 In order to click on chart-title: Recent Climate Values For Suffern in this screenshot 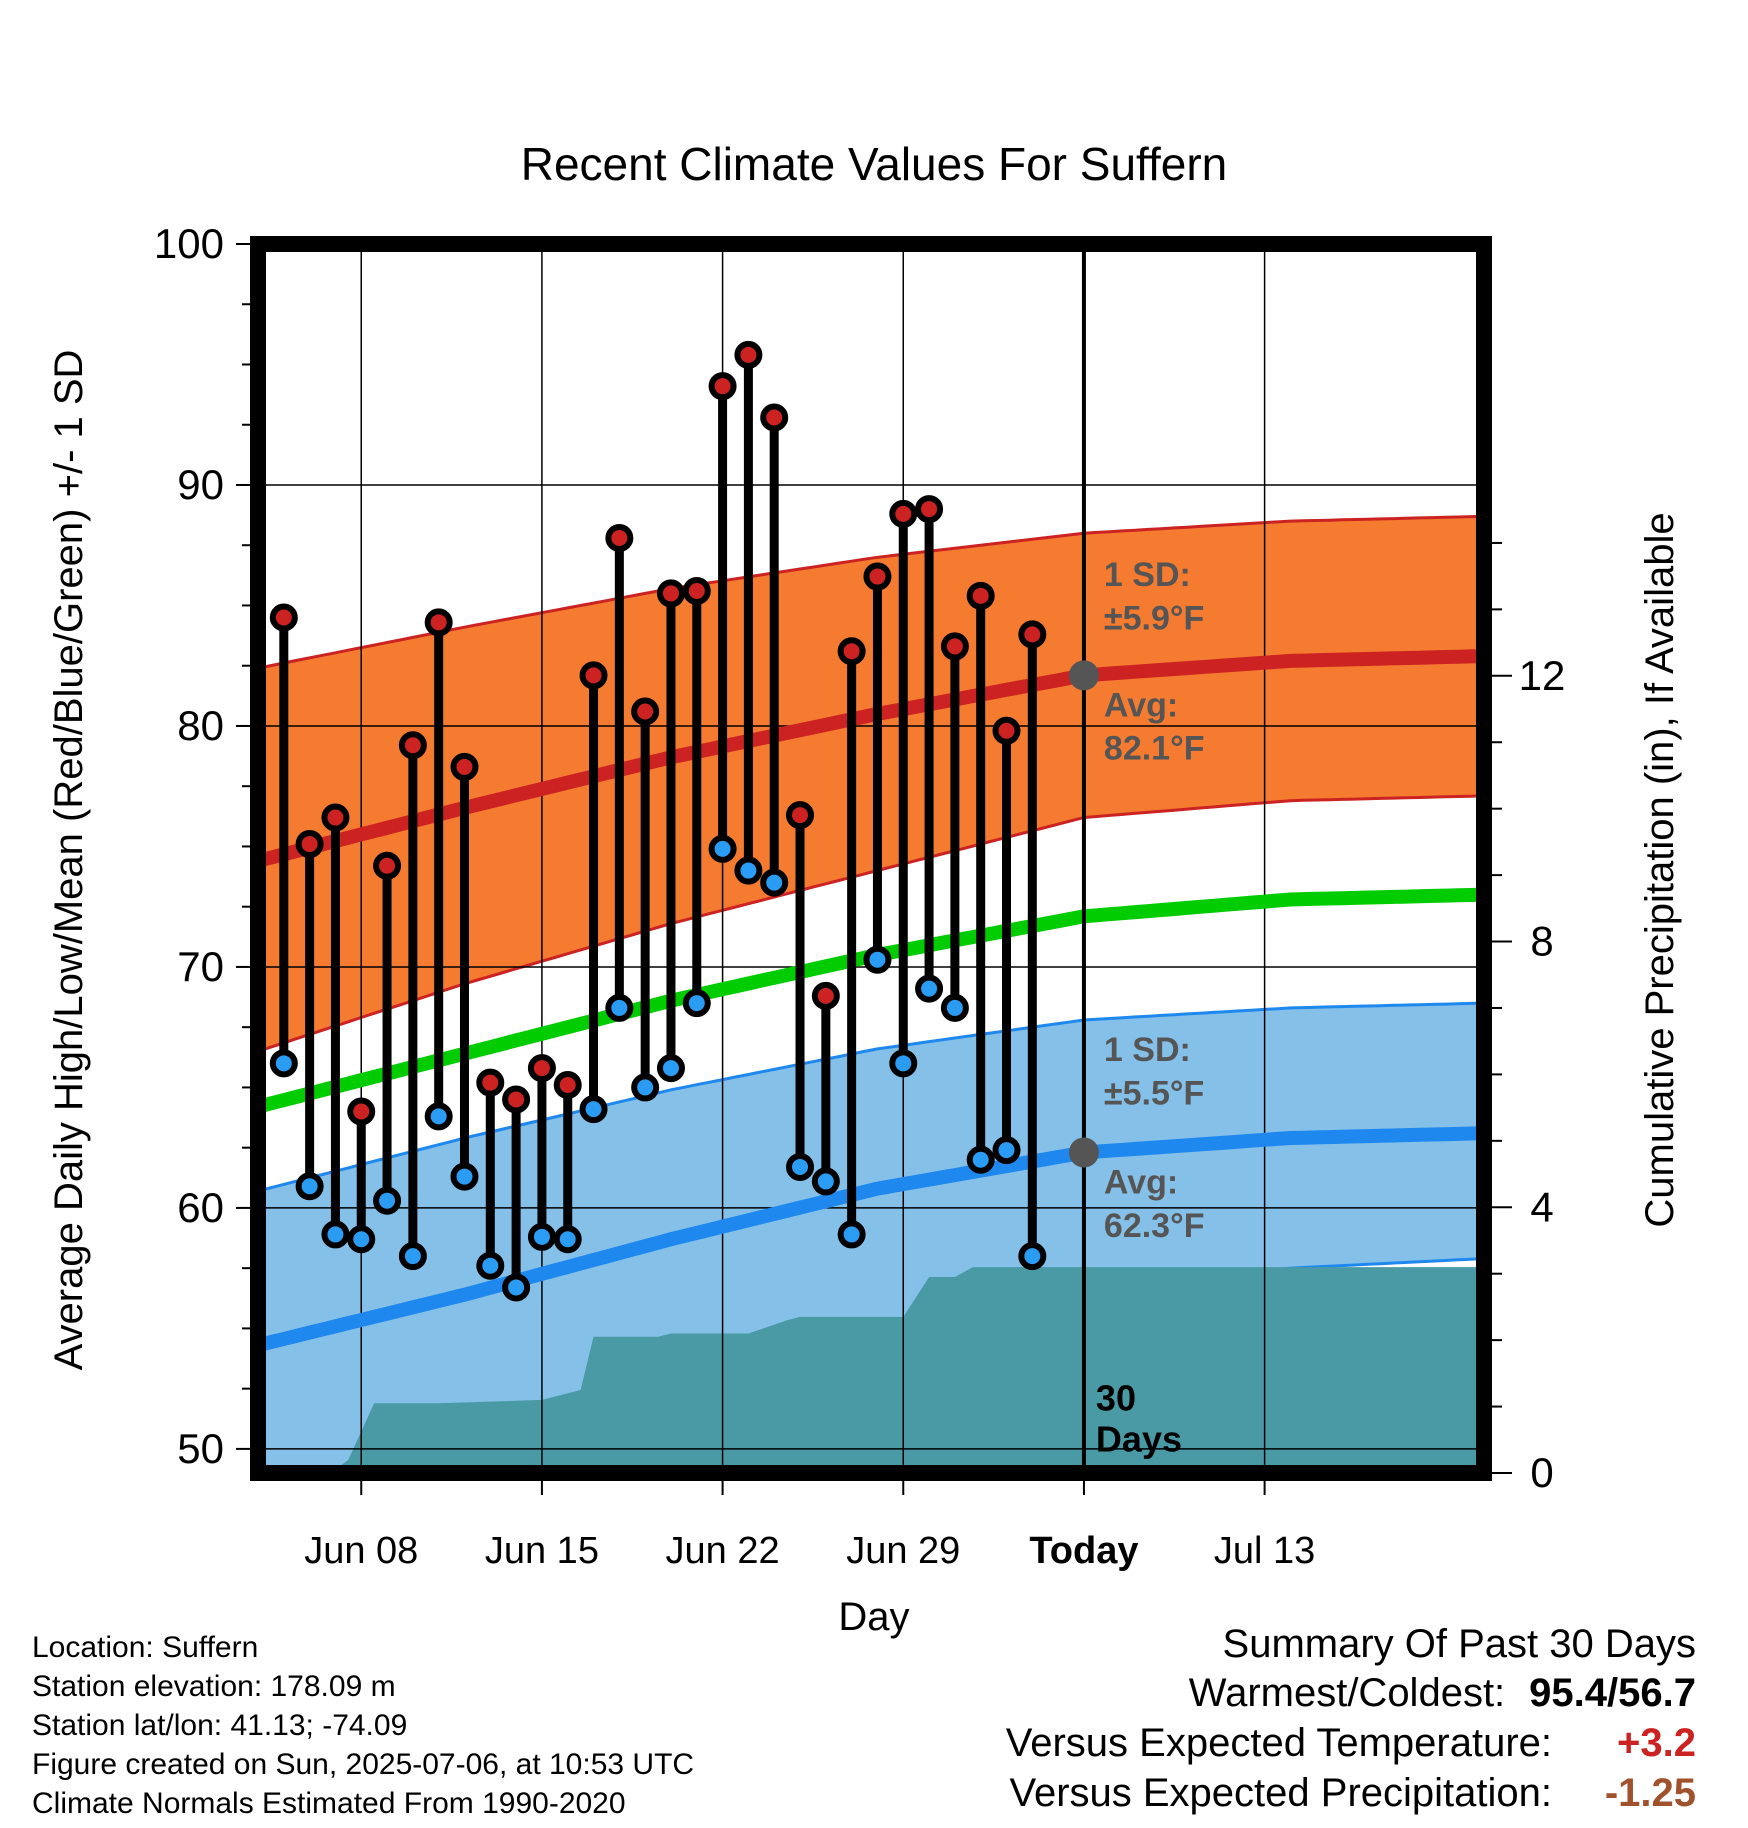, I will do `click(874, 164)`.